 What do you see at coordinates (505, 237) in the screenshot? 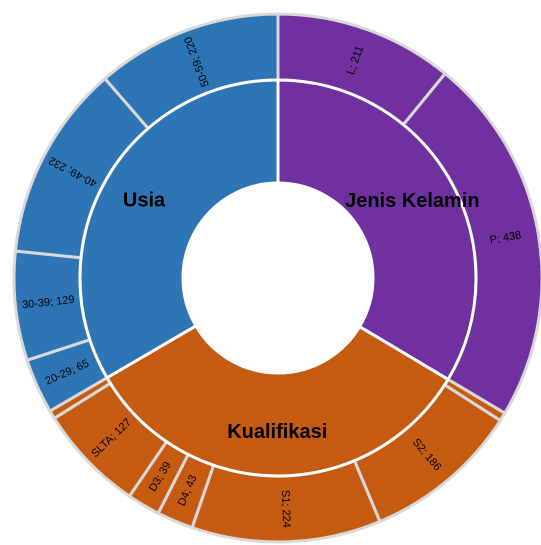
I see `segment-label: P; 438` at bounding box center [505, 237].